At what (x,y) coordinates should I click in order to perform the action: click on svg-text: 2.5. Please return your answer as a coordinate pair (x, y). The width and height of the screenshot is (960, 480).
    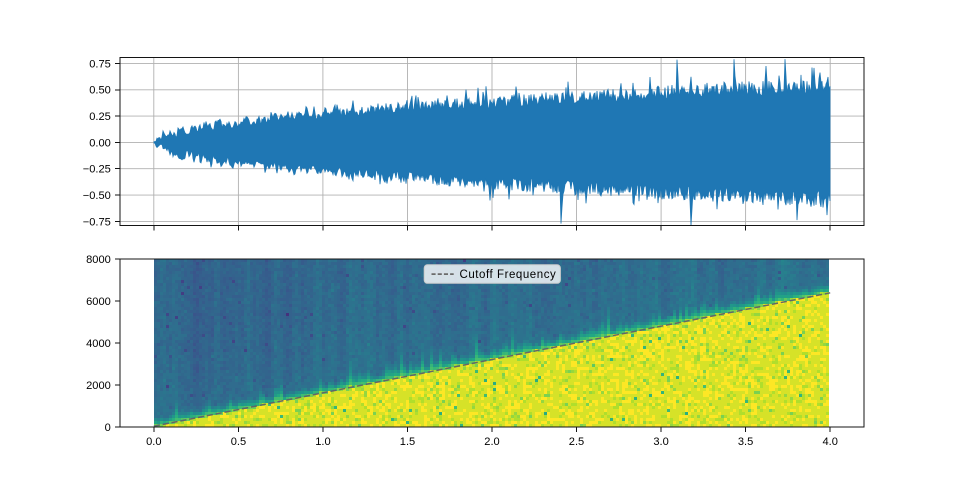
    Looking at the image, I should click on (576, 442).